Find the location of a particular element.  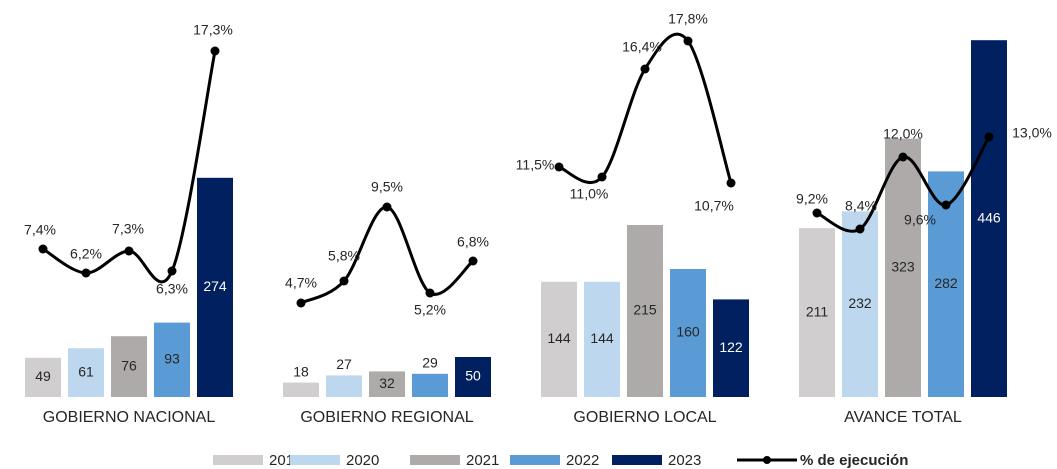

bar-value-label: 282 is located at coordinates (946, 283).